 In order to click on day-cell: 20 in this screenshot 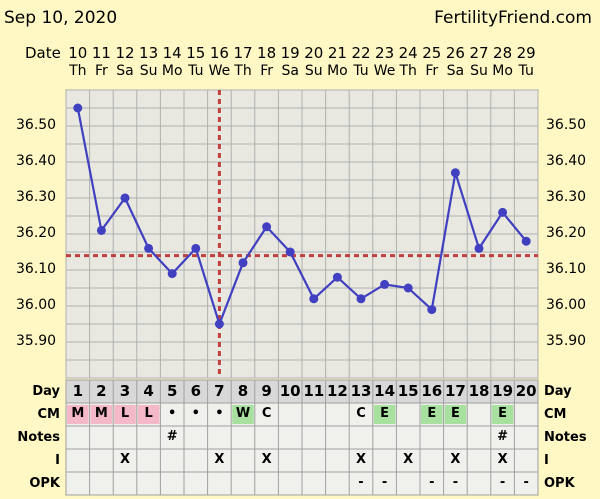, I will do `click(526, 391)`.